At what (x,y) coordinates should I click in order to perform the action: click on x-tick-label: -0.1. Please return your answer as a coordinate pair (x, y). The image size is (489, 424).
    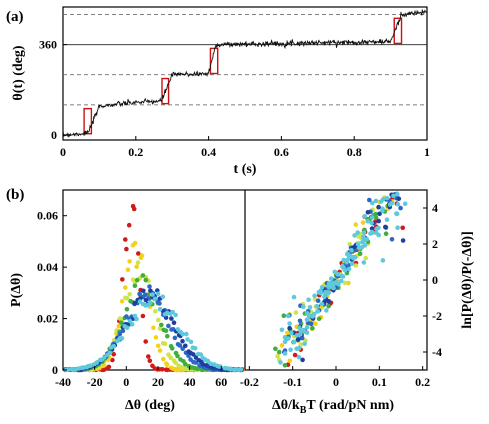
    Looking at the image, I should click on (292, 382).